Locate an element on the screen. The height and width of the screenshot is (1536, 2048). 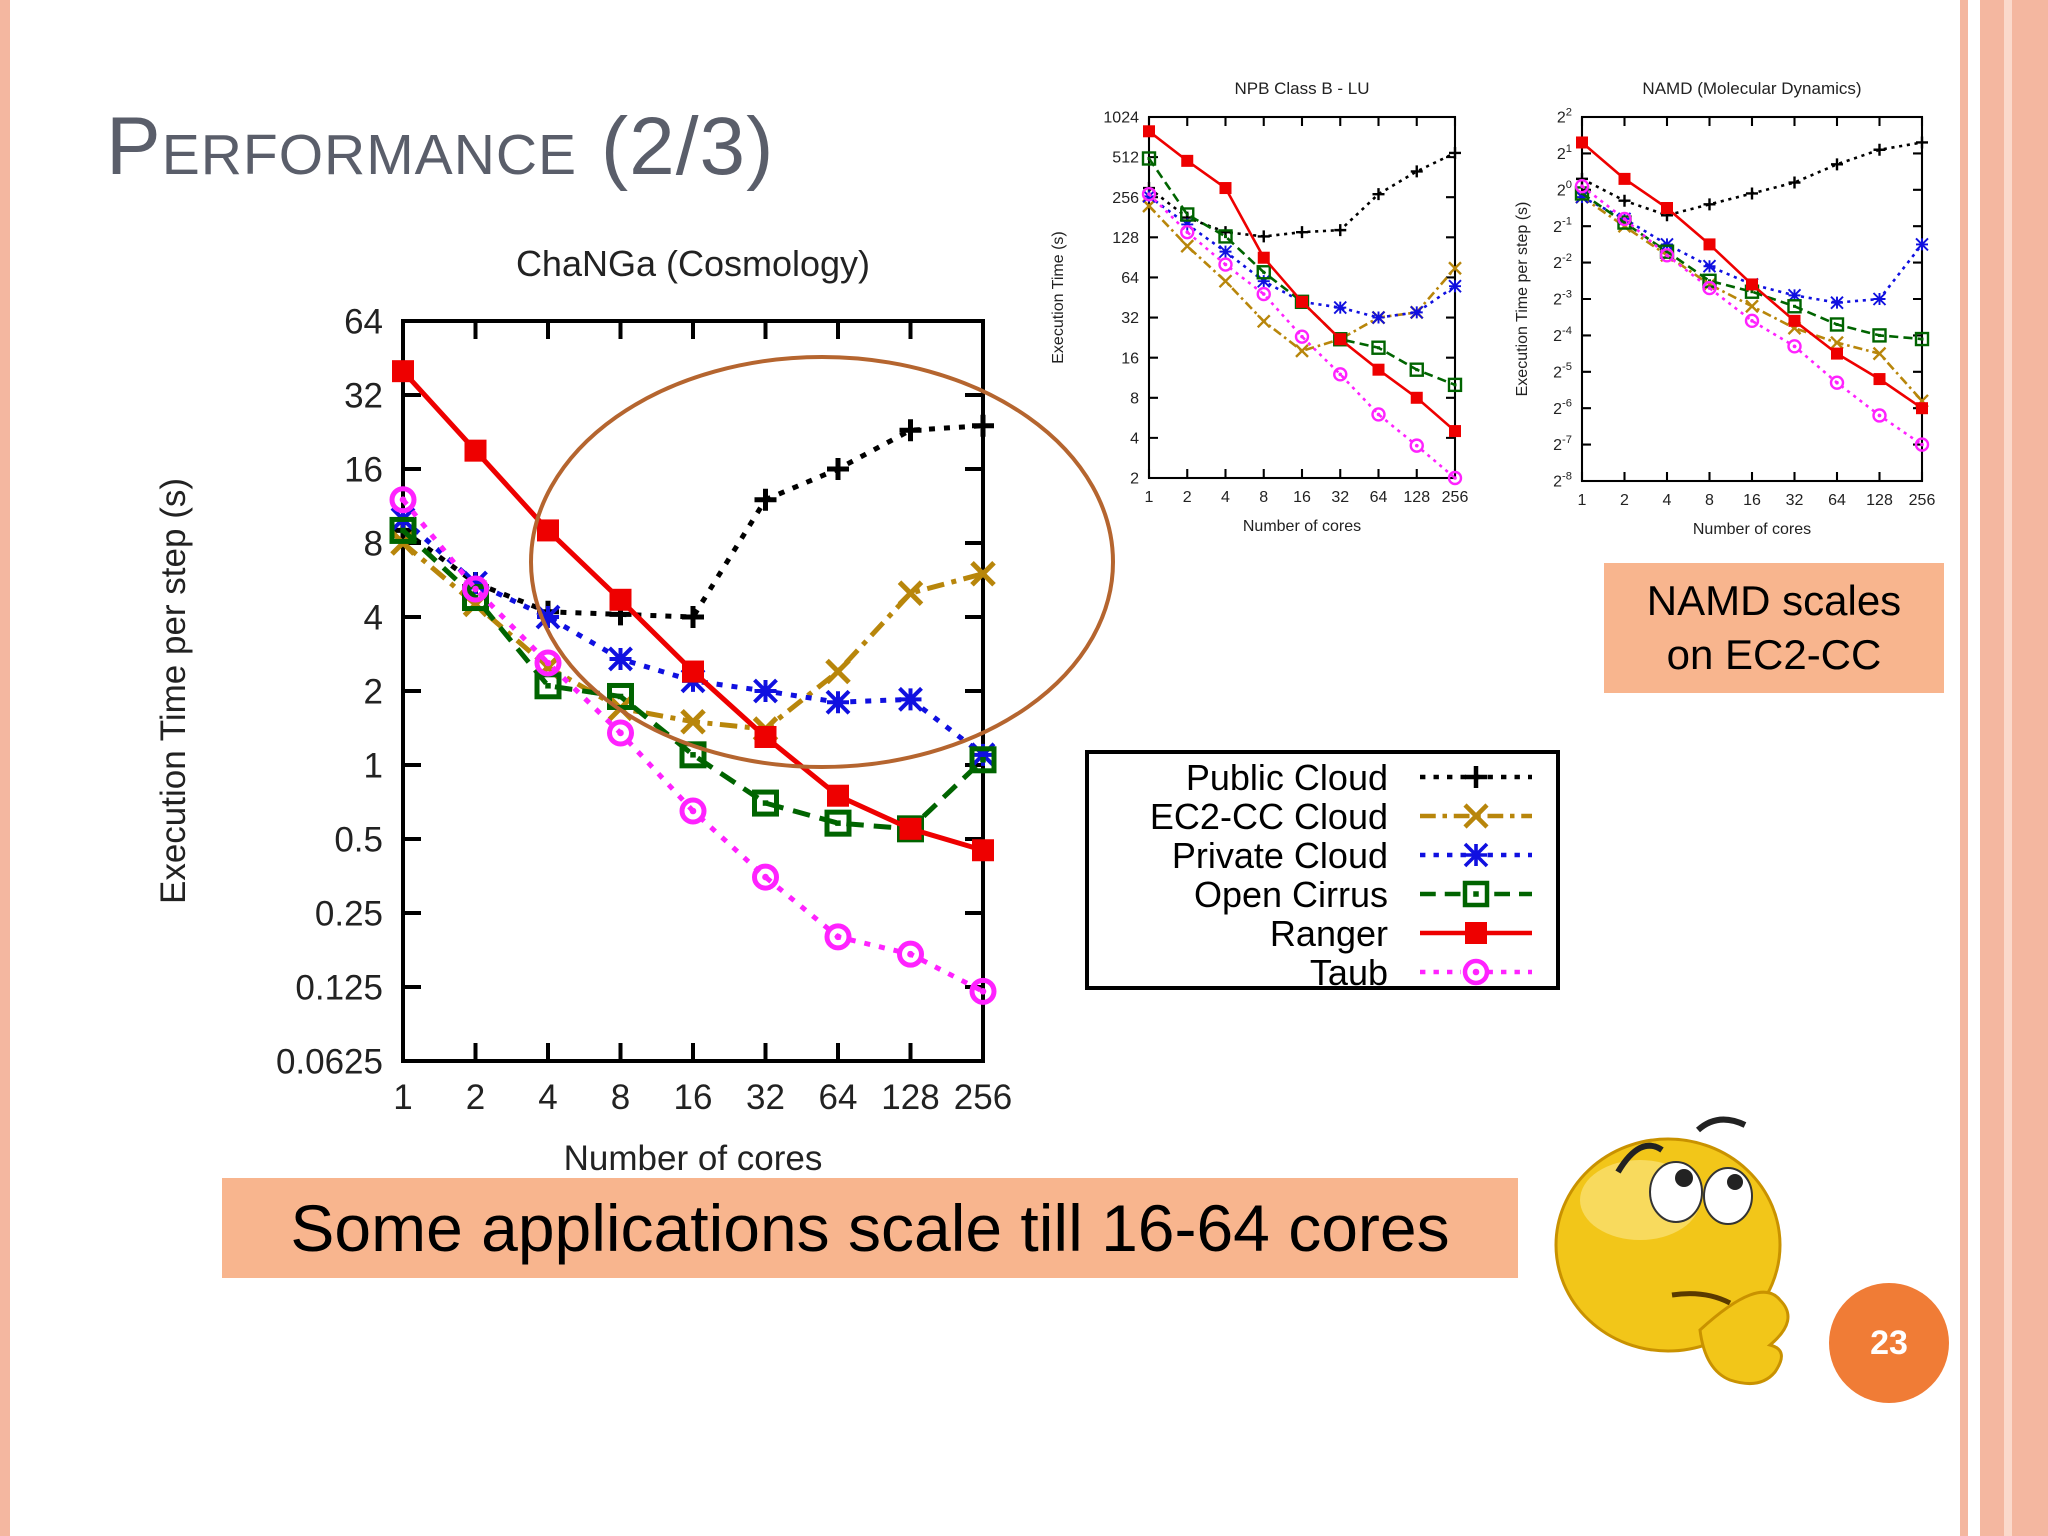
chart-title: NPB Class B - LU is located at coordinates (1301, 88).